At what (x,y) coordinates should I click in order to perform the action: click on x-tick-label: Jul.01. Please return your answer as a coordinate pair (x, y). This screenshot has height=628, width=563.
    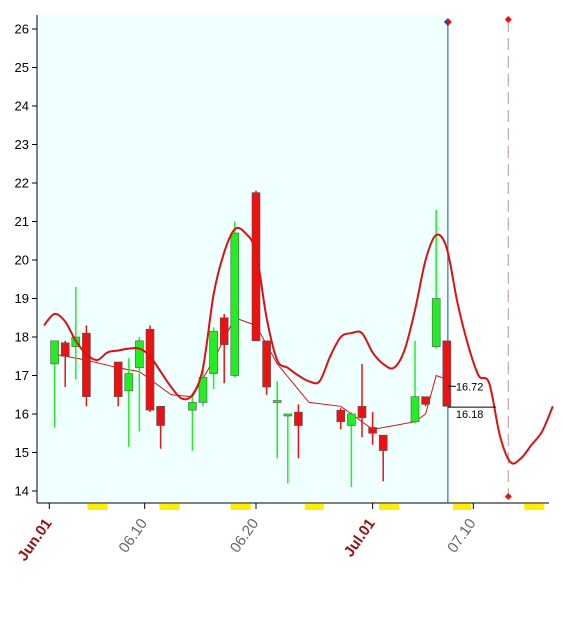
    Looking at the image, I should click on (360, 538).